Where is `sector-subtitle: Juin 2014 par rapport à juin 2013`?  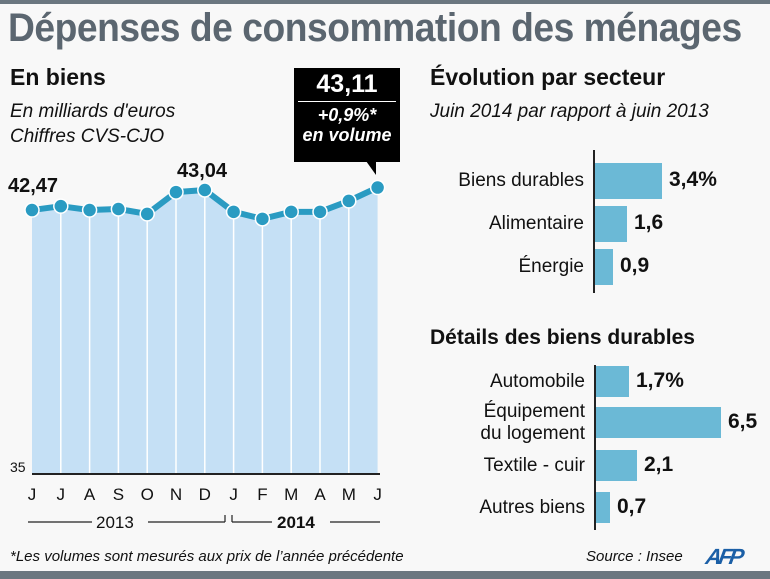
sector-subtitle: Juin 2014 par rapport à juin 2013 is located at coordinates (569, 111).